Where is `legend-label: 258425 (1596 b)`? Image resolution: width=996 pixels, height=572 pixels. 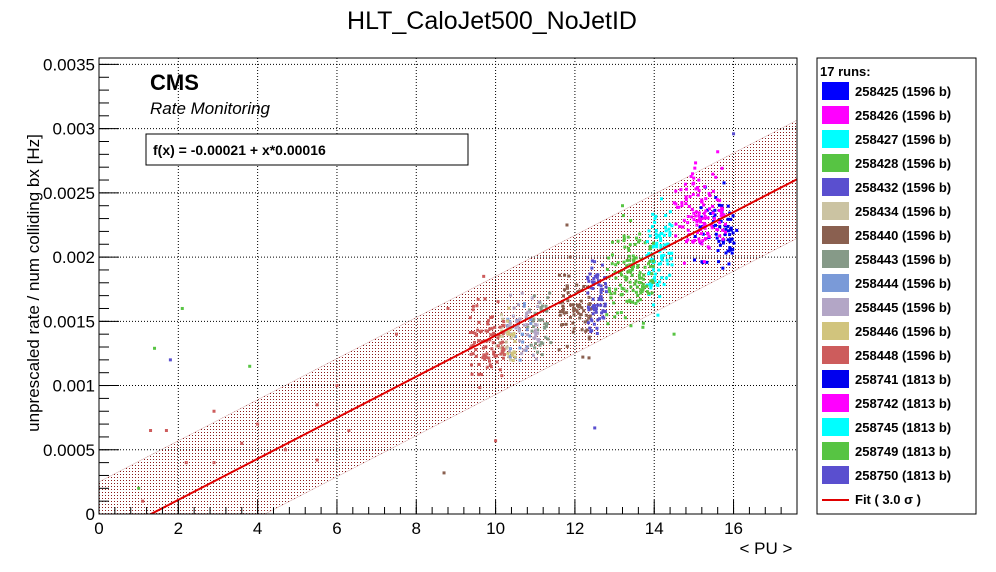
legend-label: 258425 (1596 b) is located at coordinates (903, 91).